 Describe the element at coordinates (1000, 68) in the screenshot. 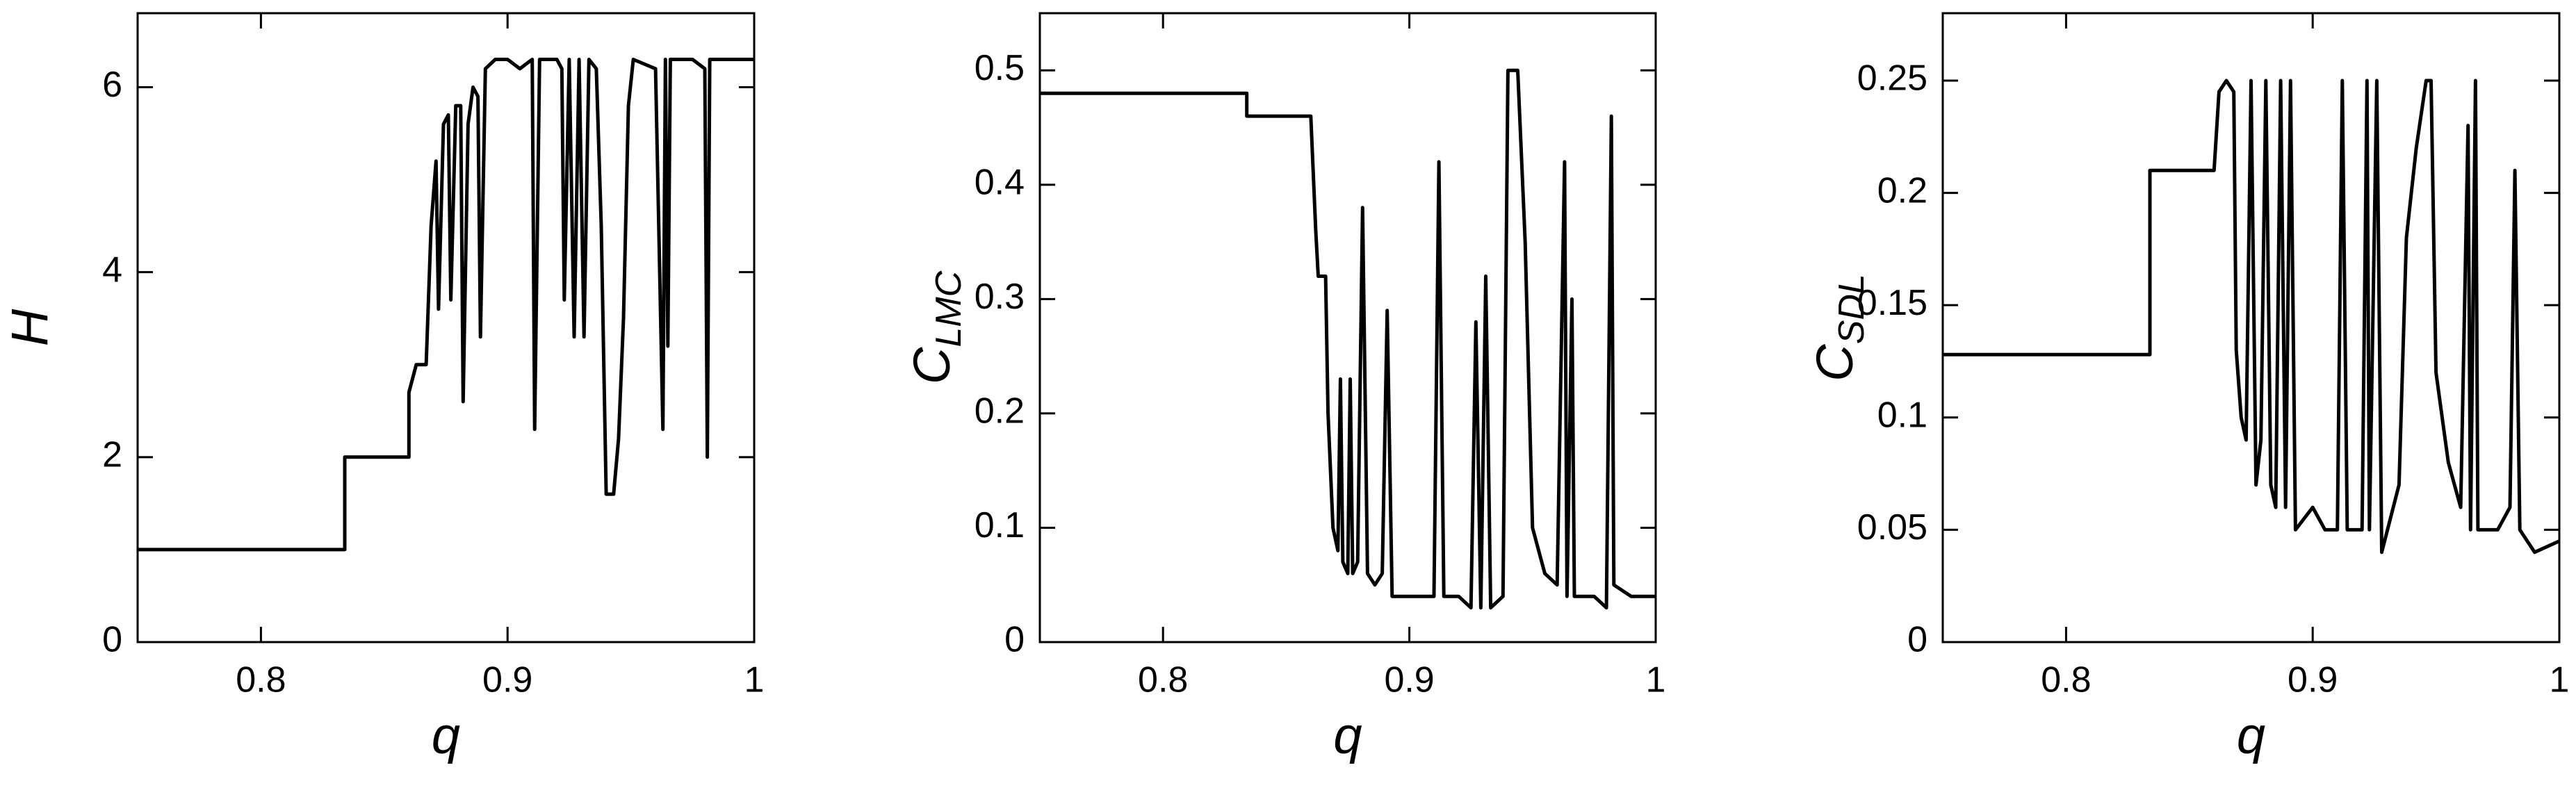

I see `y-tick-label: 0.5` at that location.